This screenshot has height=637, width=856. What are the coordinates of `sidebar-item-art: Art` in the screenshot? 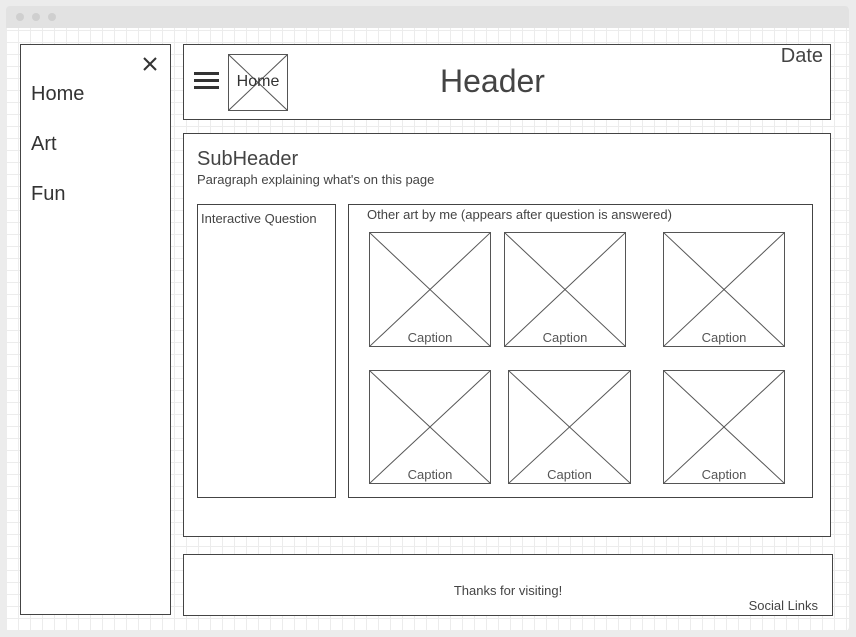 It's located at (44, 144).